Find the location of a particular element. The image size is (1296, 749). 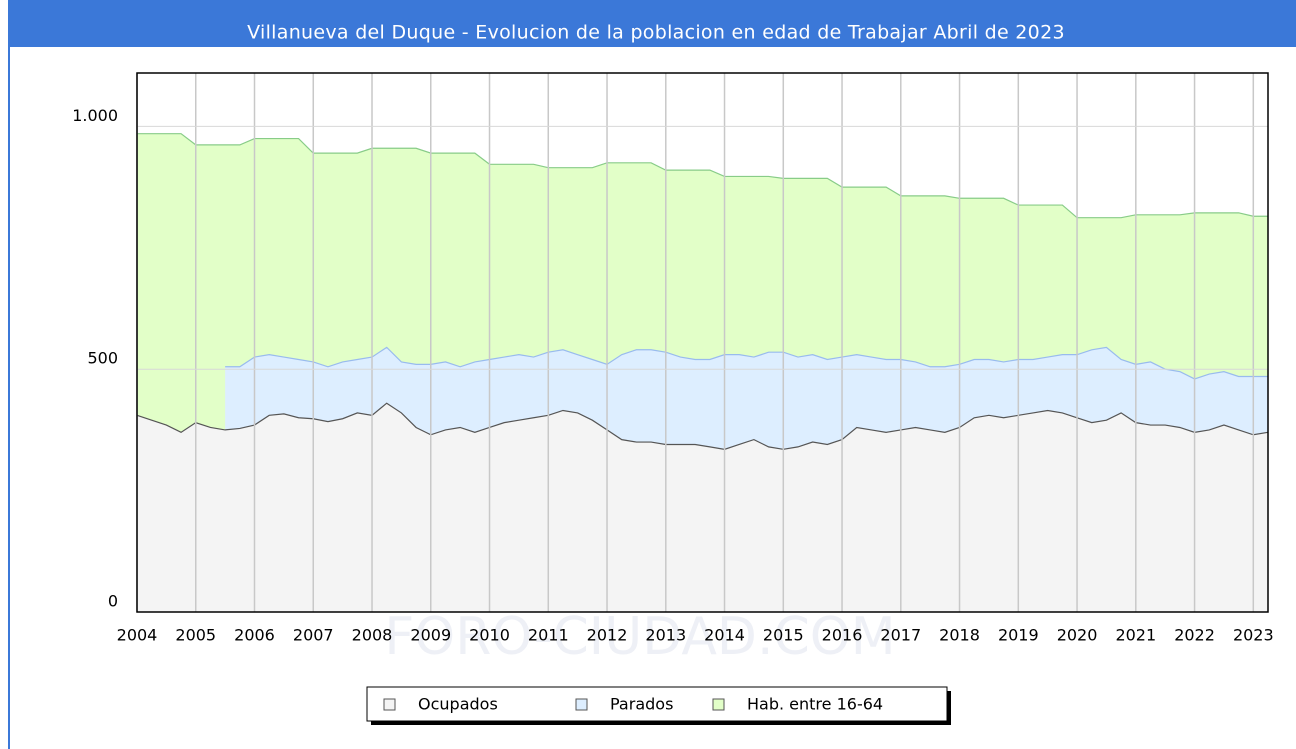

x-tick-label: 2004 is located at coordinates (137, 635).